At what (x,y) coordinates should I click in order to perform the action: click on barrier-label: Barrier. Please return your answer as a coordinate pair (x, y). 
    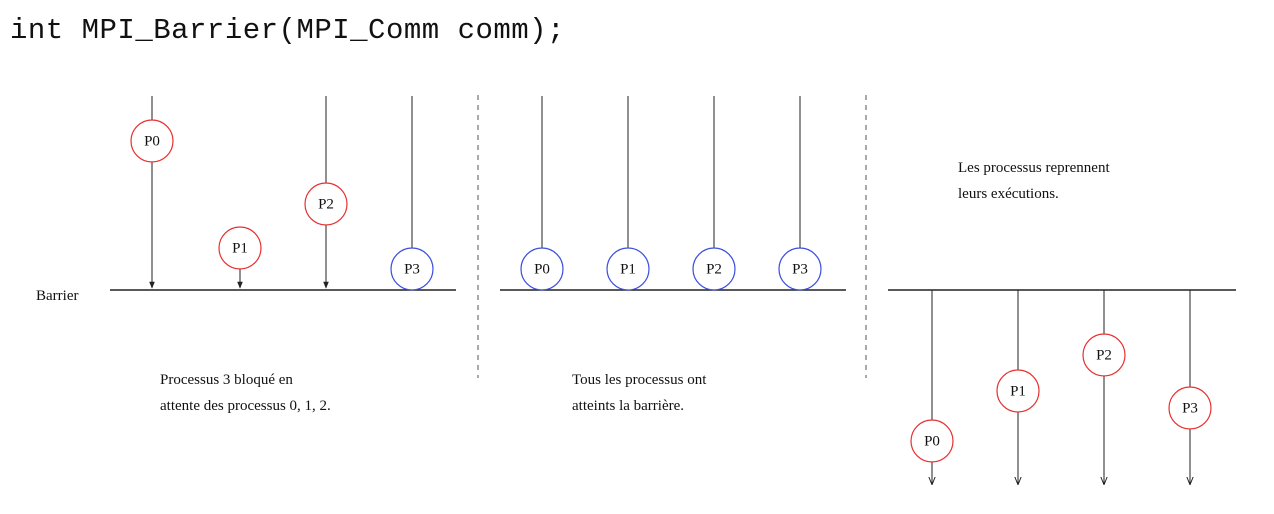
    Looking at the image, I should click on (57, 296).